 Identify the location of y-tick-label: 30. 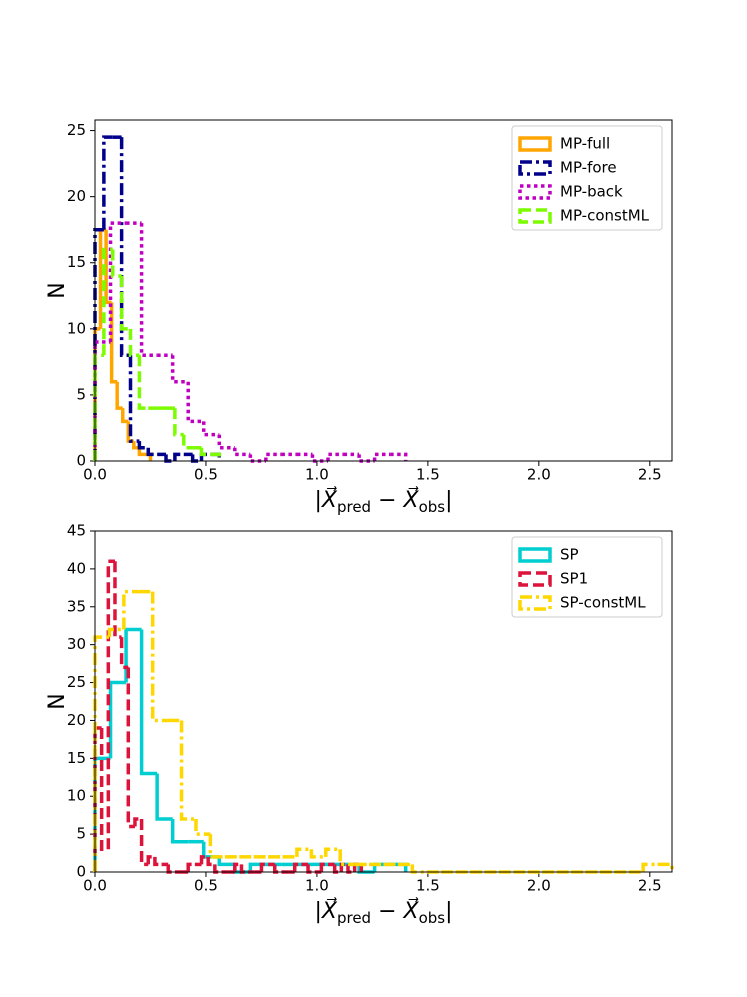
(76, 644).